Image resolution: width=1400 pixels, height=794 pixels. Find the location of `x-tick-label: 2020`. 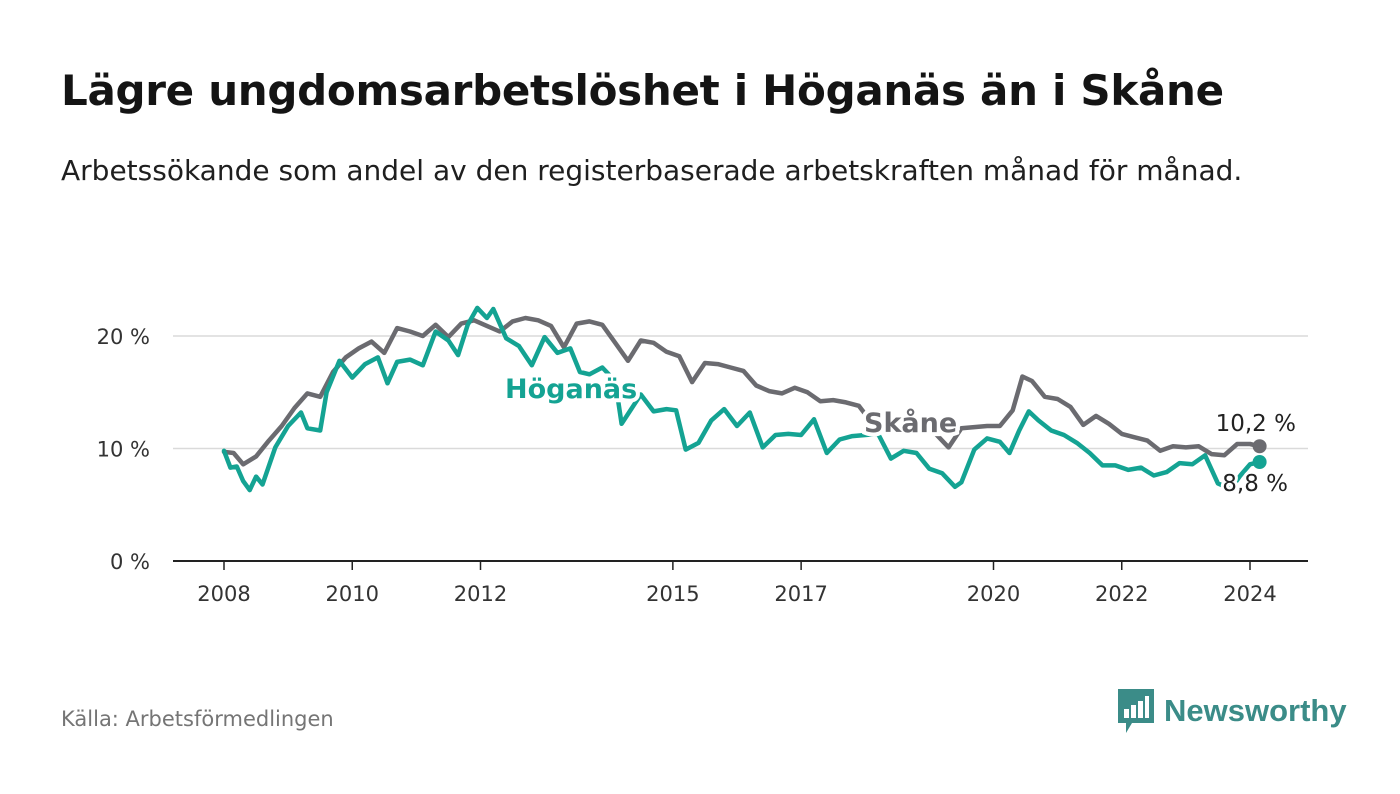

x-tick-label: 2020 is located at coordinates (993, 594).